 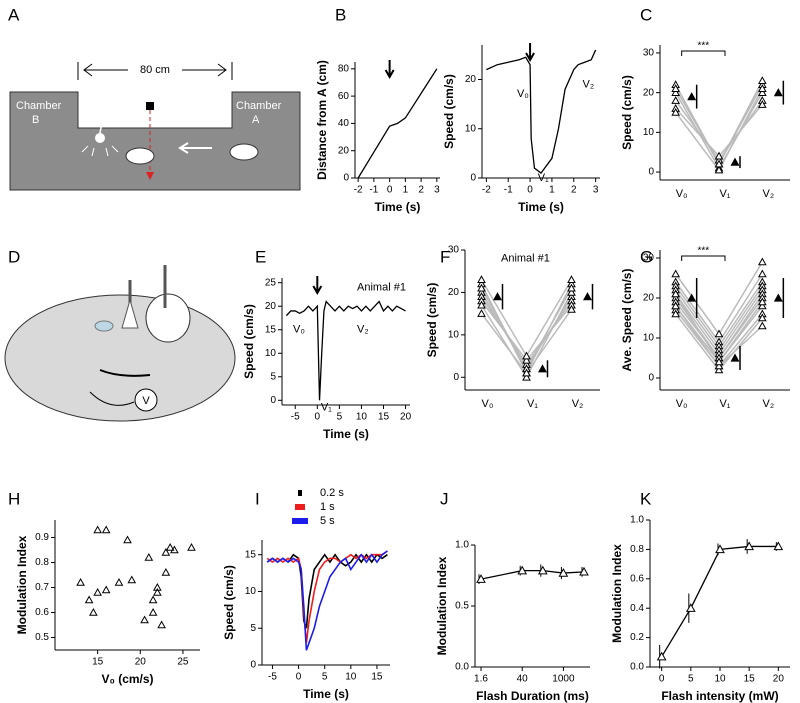 What do you see at coordinates (512, 327) in the screenshot?
I see `chart: 0 10 20 30 V₀ V₁ V₂ Speed (cm/s) Animal #1` at bounding box center [512, 327].